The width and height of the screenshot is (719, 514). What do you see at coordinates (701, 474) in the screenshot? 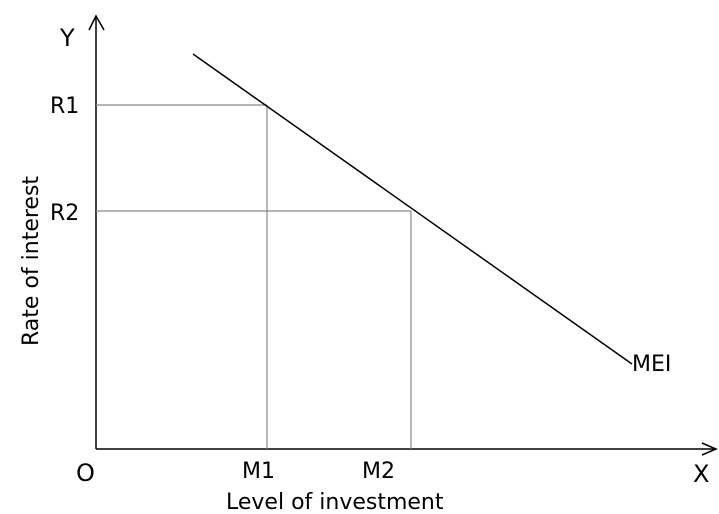
I see `x-axis-letter: X` at bounding box center [701, 474].